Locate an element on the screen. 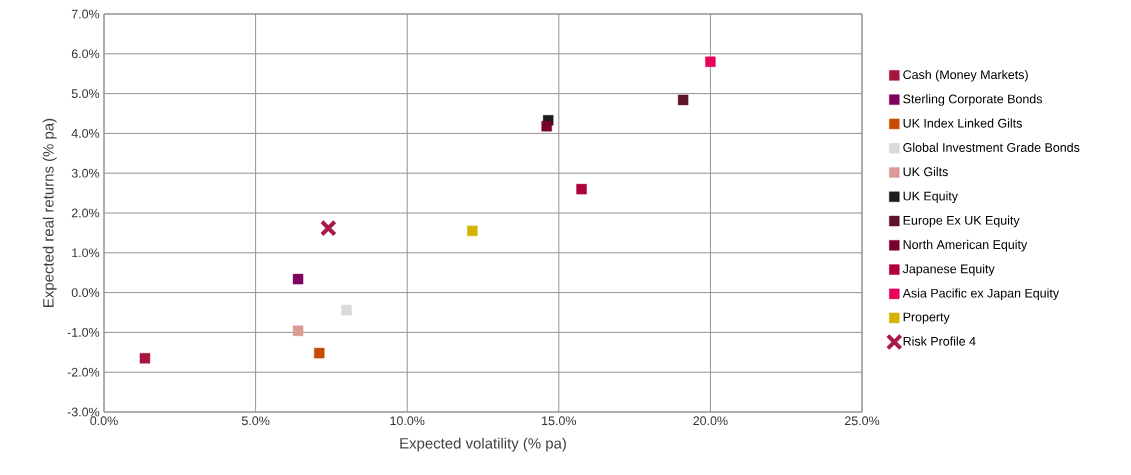 The width and height of the screenshot is (1131, 475). x-tick-label: 20.0% is located at coordinates (710, 421).